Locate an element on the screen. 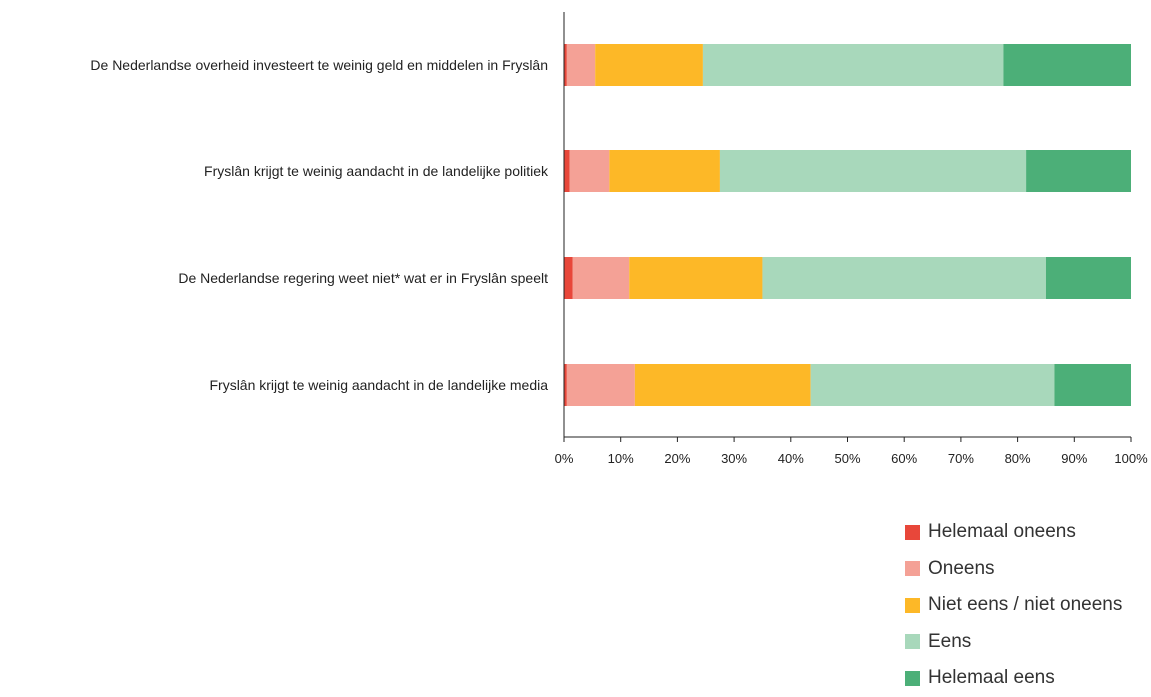  legend-label: Niet eens / niet oneens is located at coordinates (1025, 605).